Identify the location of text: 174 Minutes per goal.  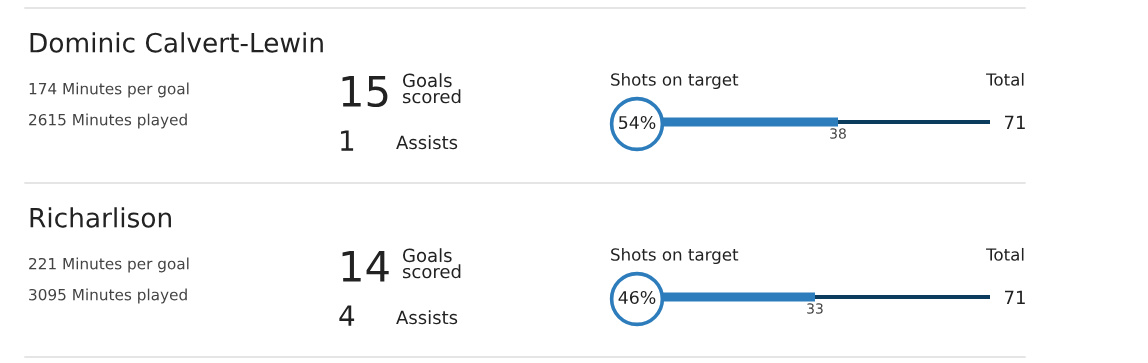
(109, 90).